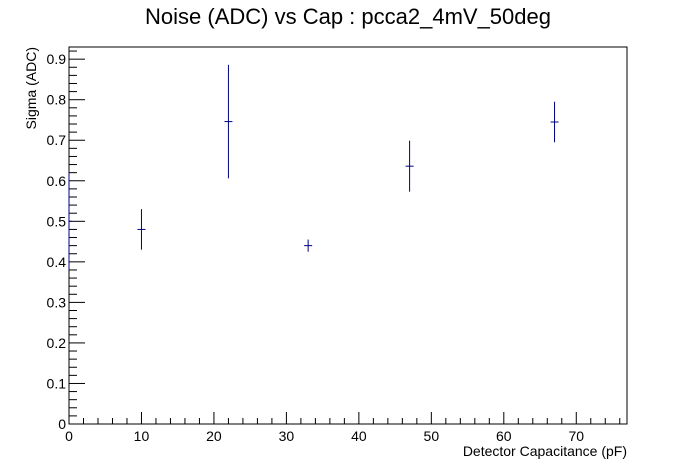  Describe the element at coordinates (142, 436) in the screenshot. I see `x-tick-label: 10` at that location.